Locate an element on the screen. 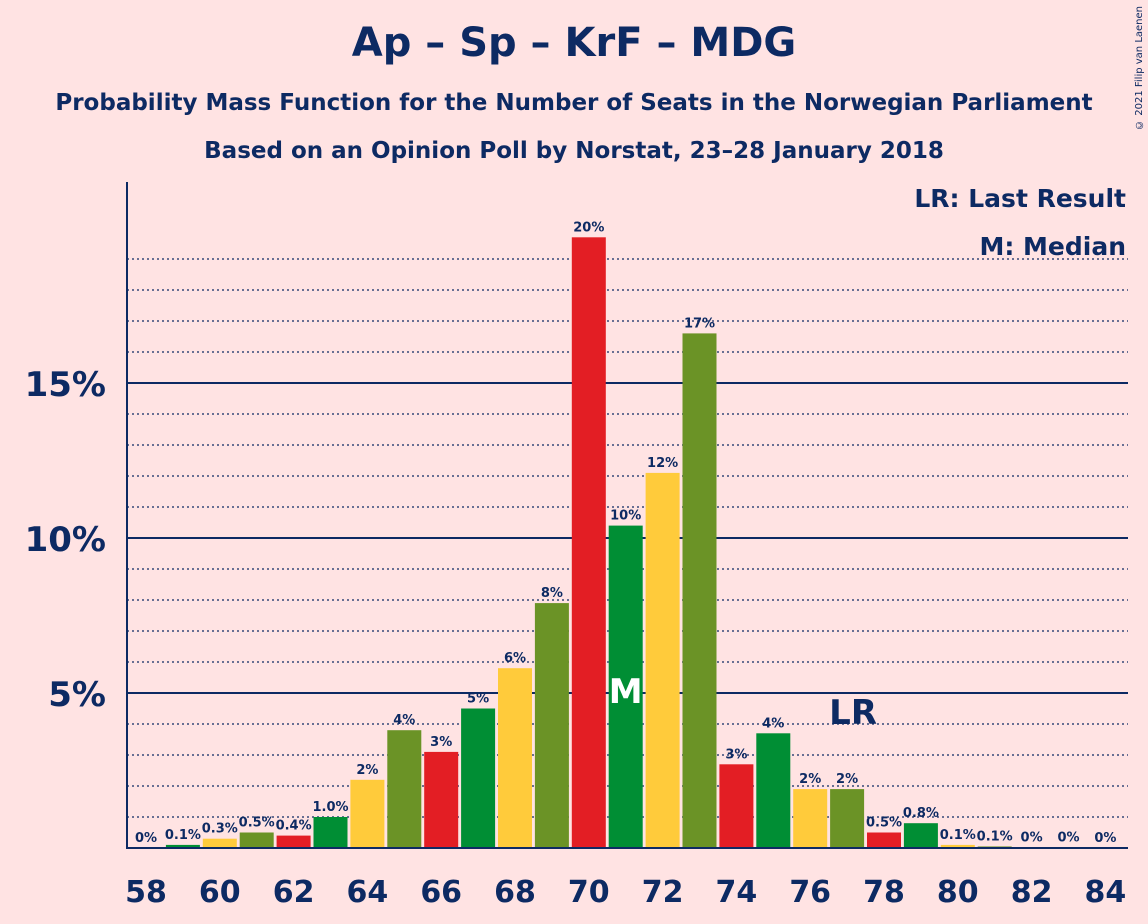 The image size is (1148, 924). bar-label-seat-70: 20% is located at coordinates (588, 227).